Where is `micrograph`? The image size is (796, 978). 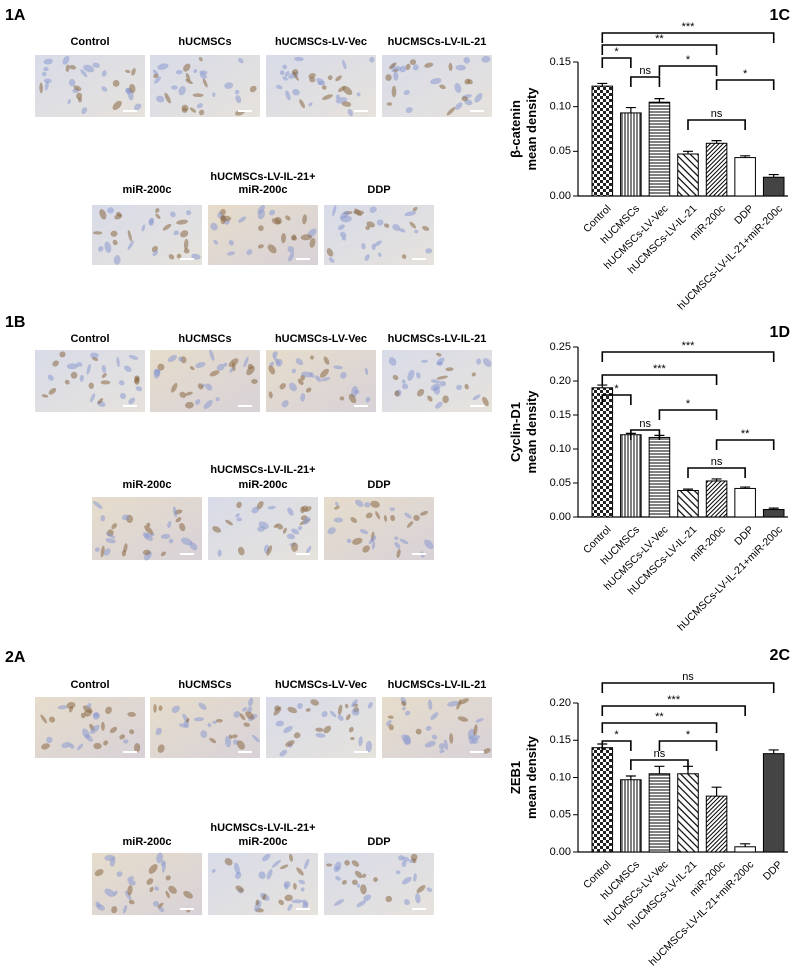
micrograph is located at coordinates (90, 381).